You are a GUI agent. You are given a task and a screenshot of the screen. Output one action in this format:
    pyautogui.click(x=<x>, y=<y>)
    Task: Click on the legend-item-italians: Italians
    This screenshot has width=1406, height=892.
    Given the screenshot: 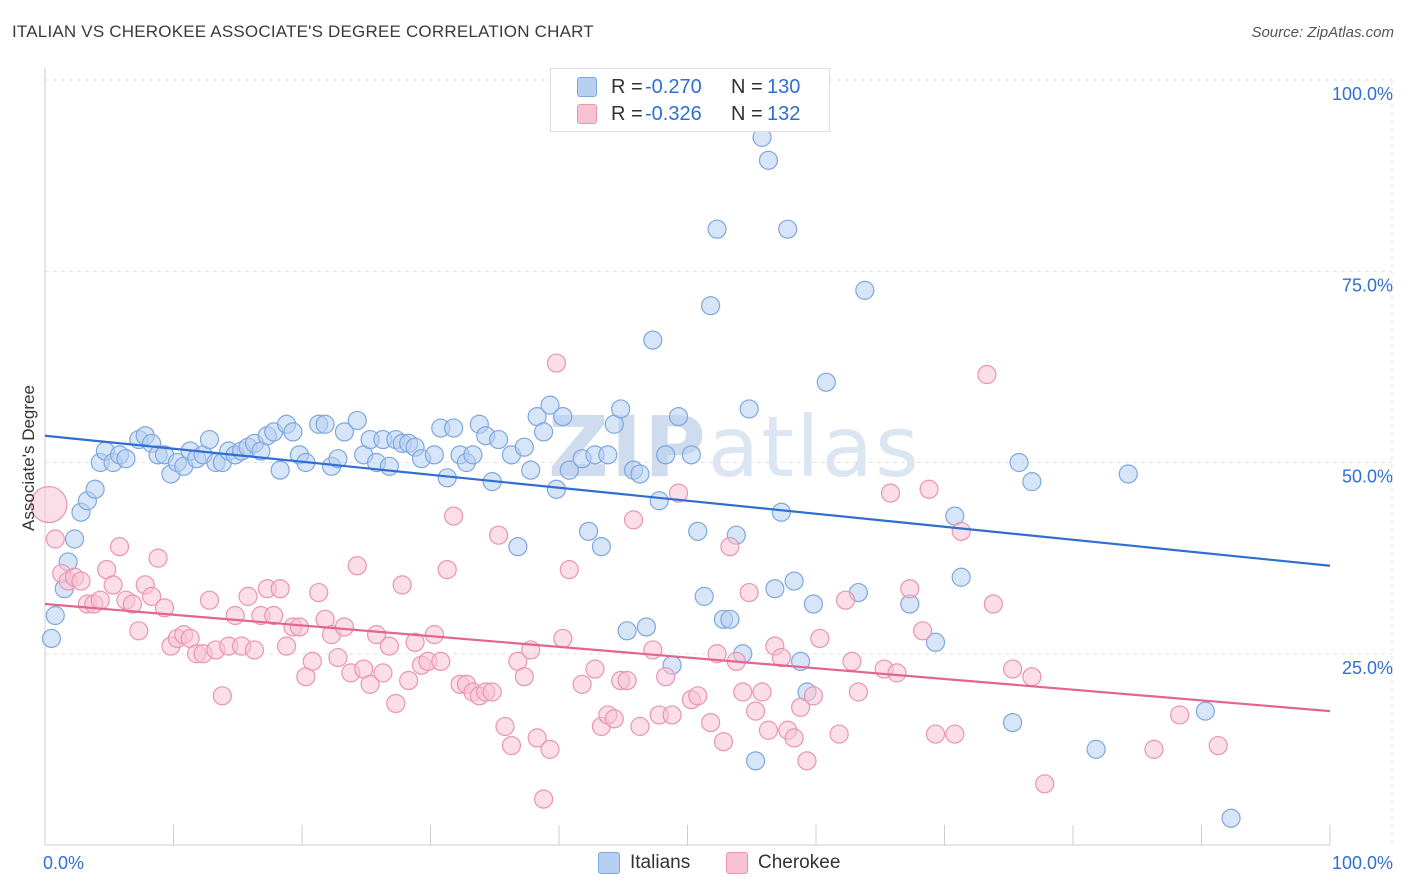 What is the action you would take?
    pyautogui.click(x=644, y=863)
    